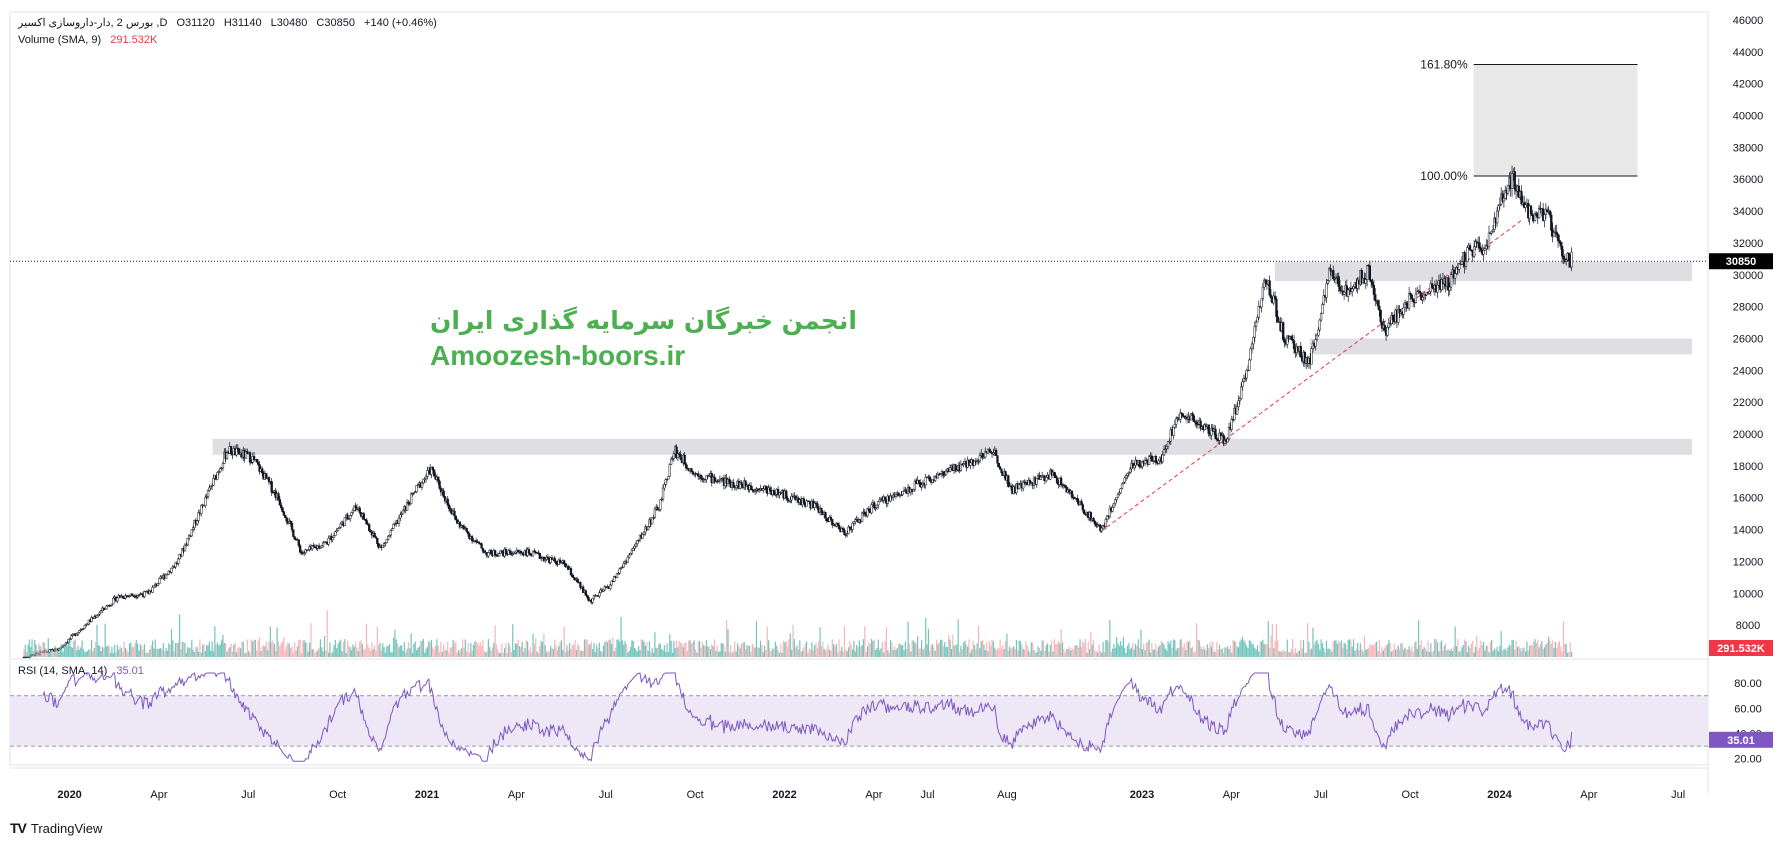  What do you see at coordinates (93, 23) in the screenshot?
I see `symbol-name: بورس 2 ,دار-داروسازی اکسیر ,D` at bounding box center [93, 23].